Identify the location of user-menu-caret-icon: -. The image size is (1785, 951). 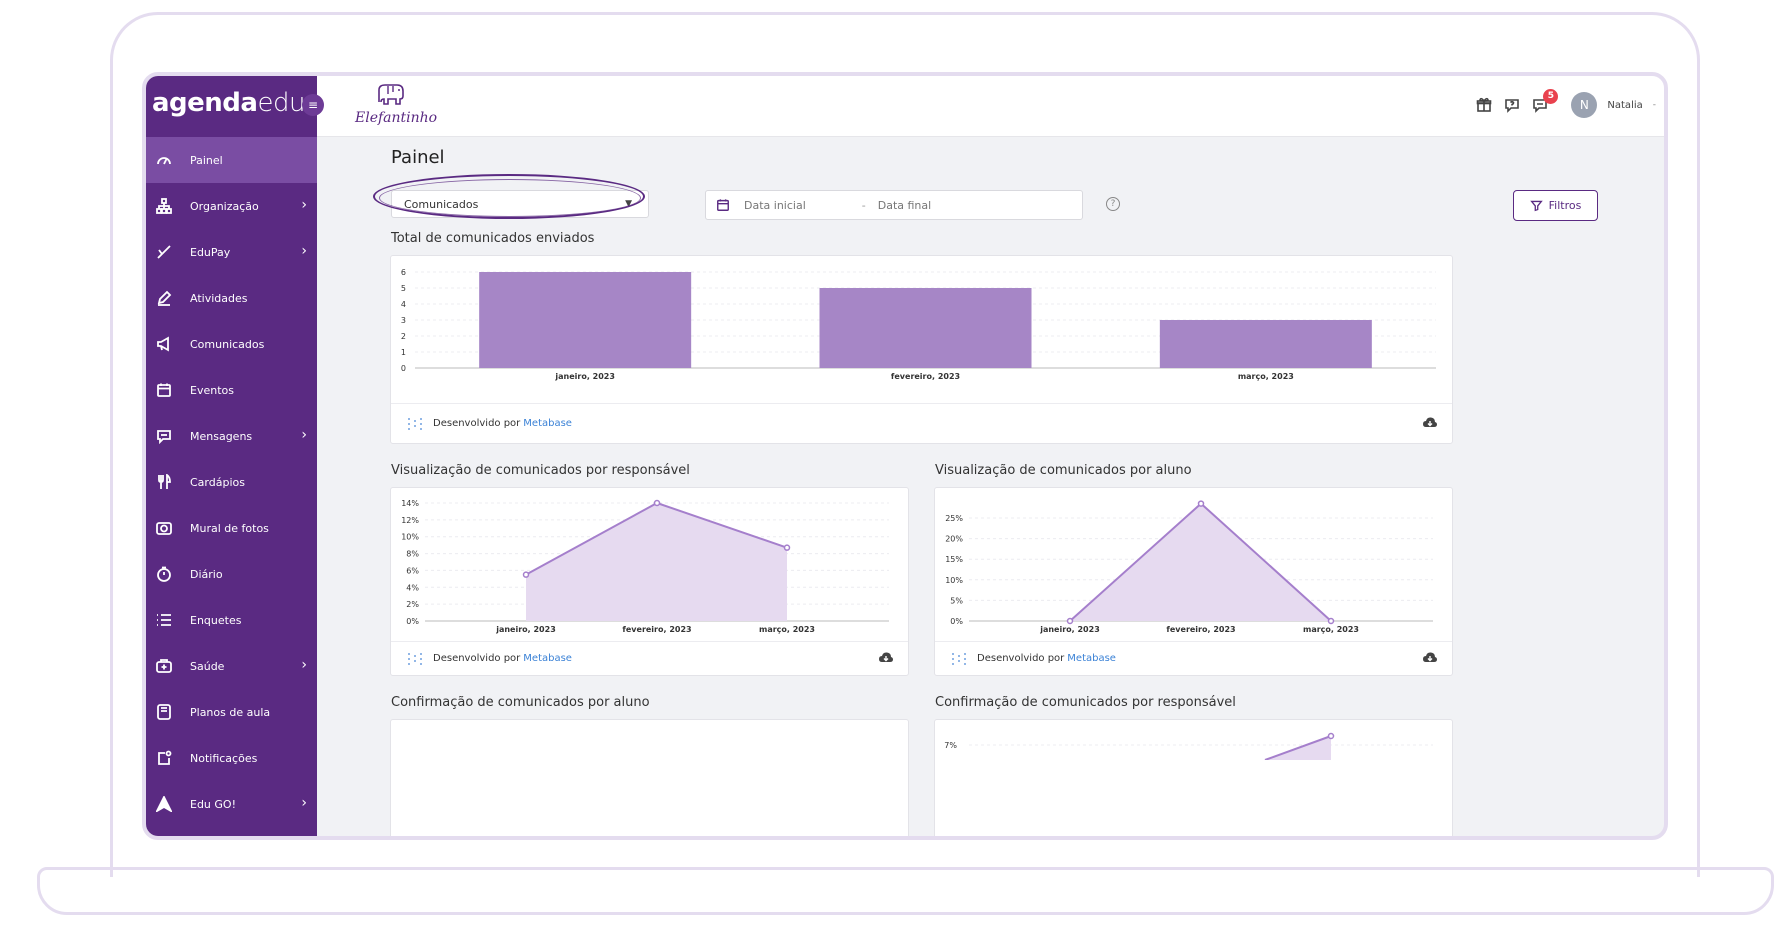
(1654, 105).